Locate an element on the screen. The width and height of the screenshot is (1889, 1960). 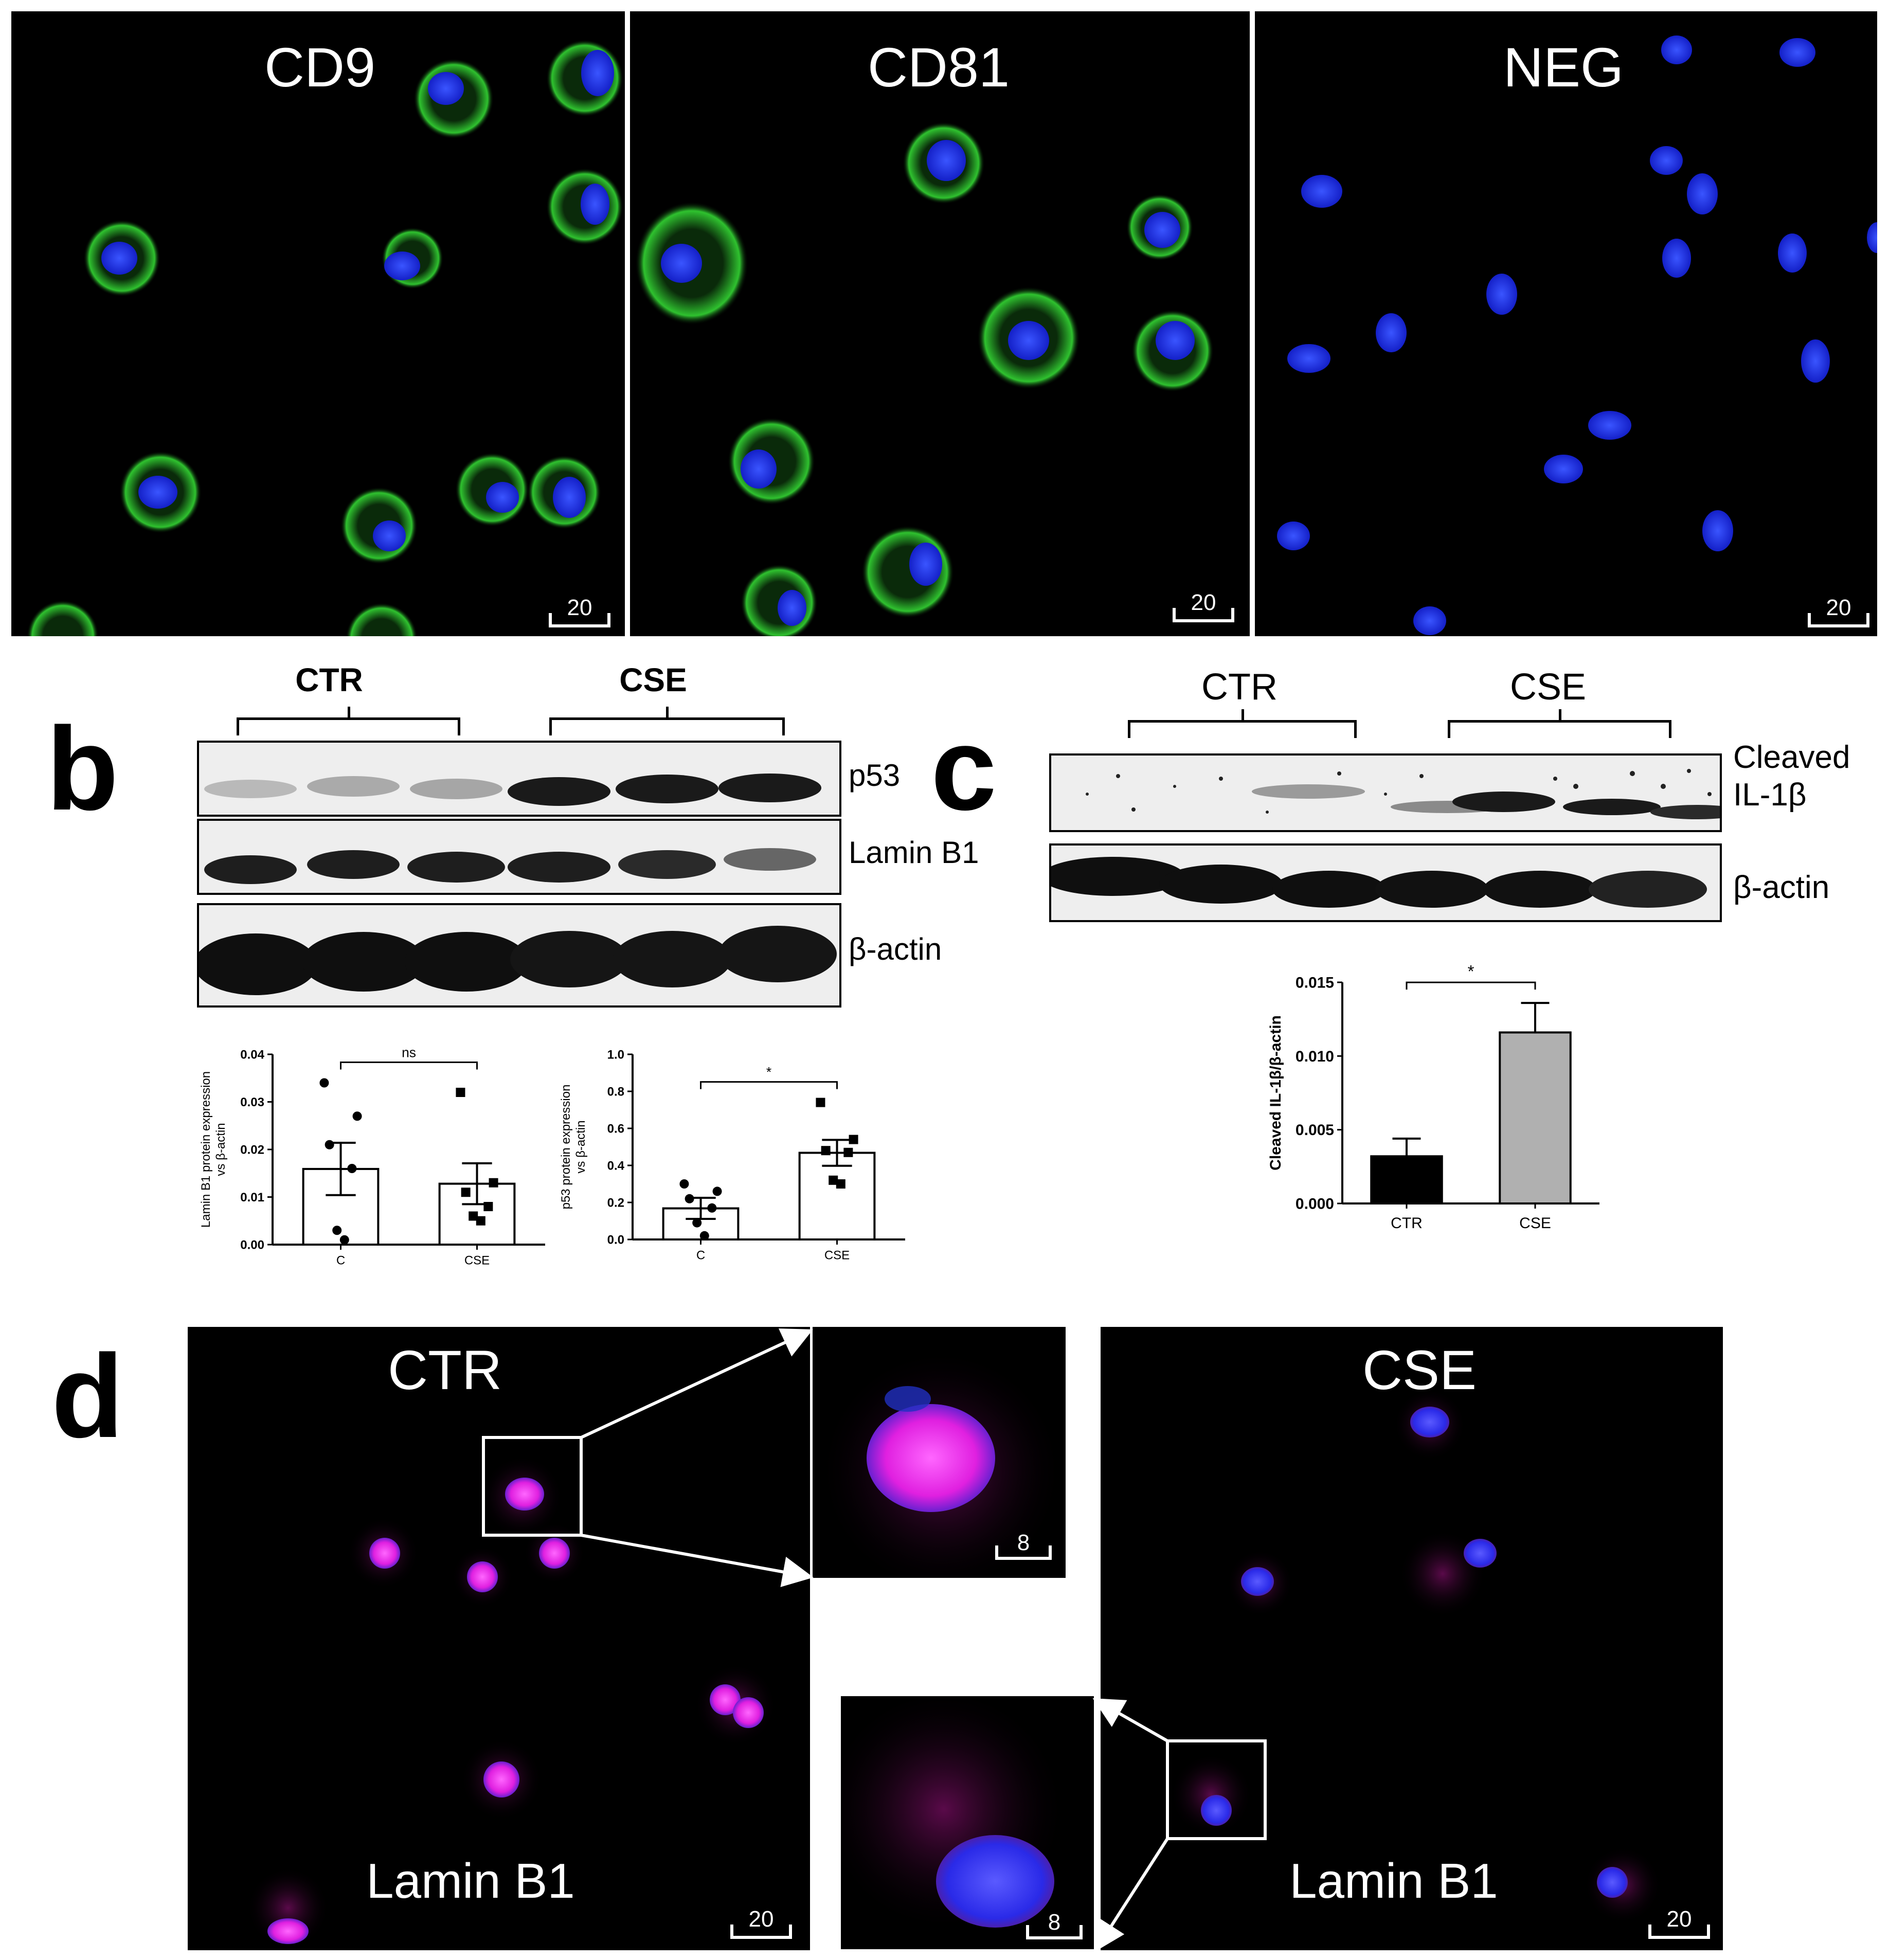
blot-beta-actin-b is located at coordinates (519, 955).